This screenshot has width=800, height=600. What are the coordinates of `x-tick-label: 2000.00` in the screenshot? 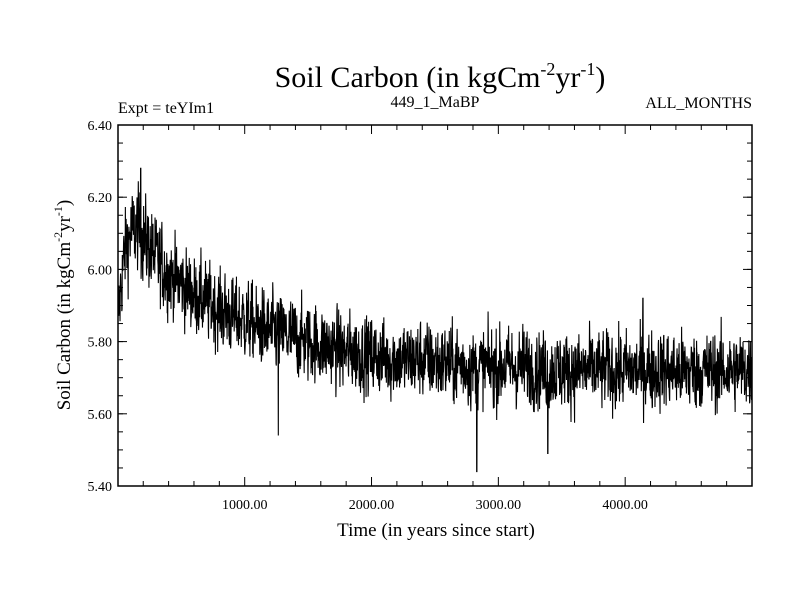 It's located at (372, 505).